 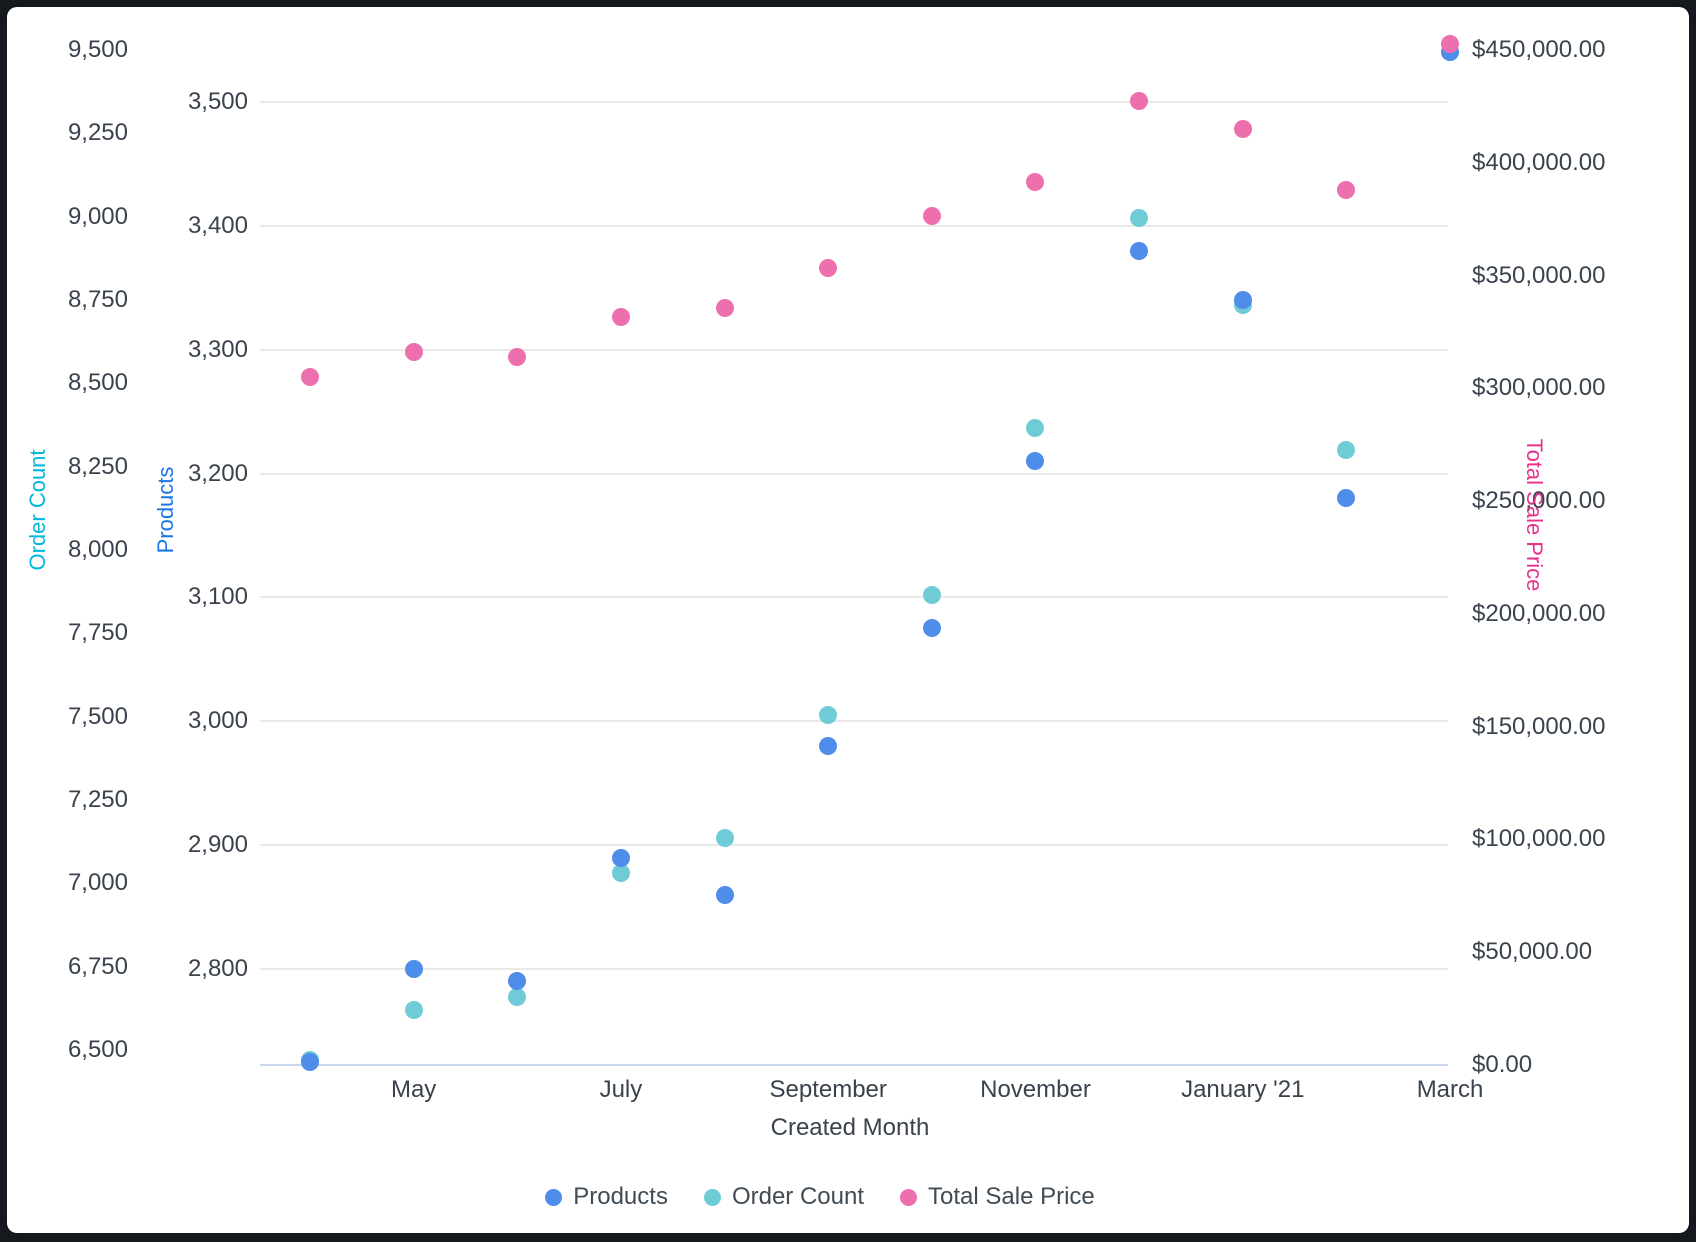 I want to click on legend-item-total-sale-price: Total Sale Price, so click(x=997, y=1197).